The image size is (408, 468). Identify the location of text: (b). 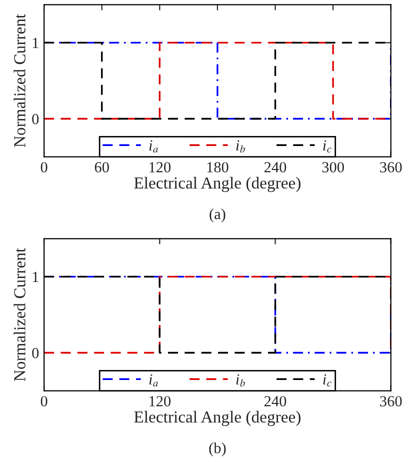
(217, 449).